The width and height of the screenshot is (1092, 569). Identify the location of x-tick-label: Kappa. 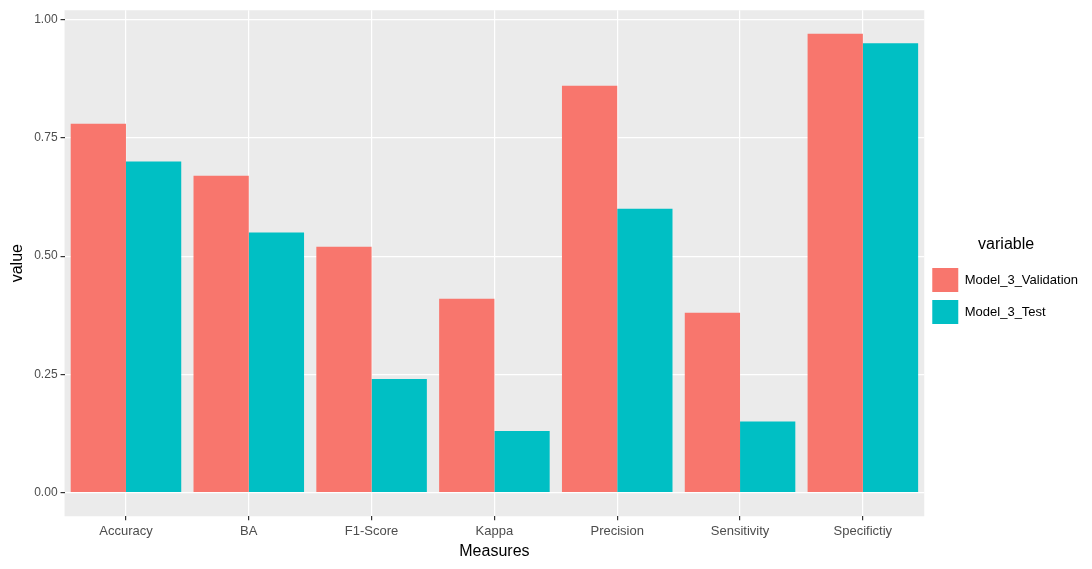
(494, 530).